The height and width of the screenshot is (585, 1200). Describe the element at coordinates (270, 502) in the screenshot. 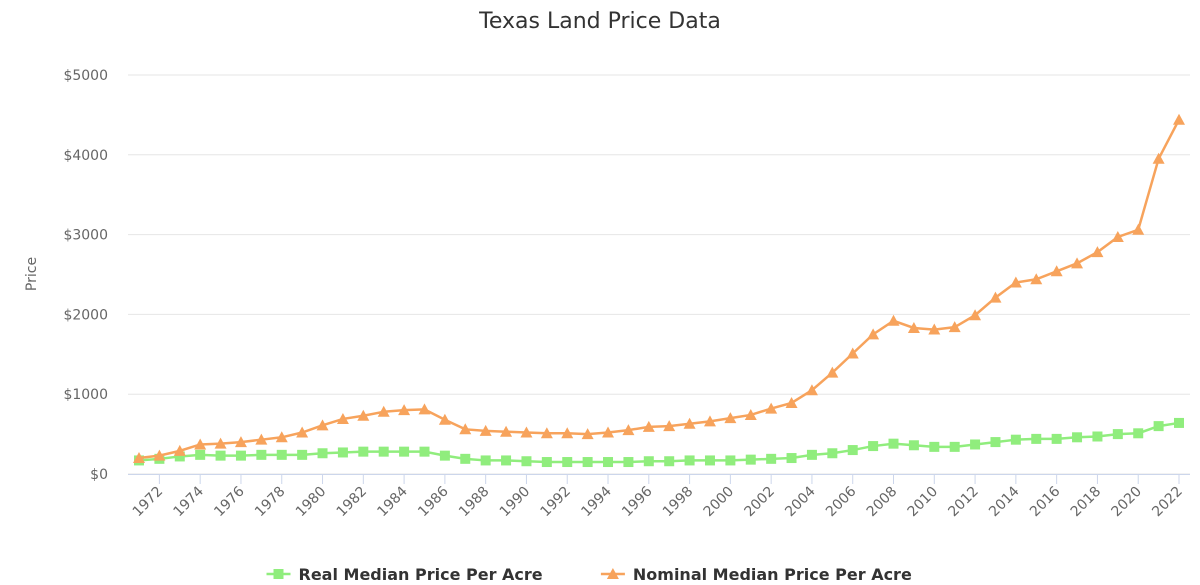

I see `x-tick-label: 1978` at that location.